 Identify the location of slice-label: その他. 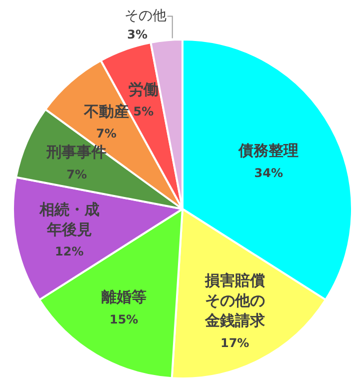
(145, 16).